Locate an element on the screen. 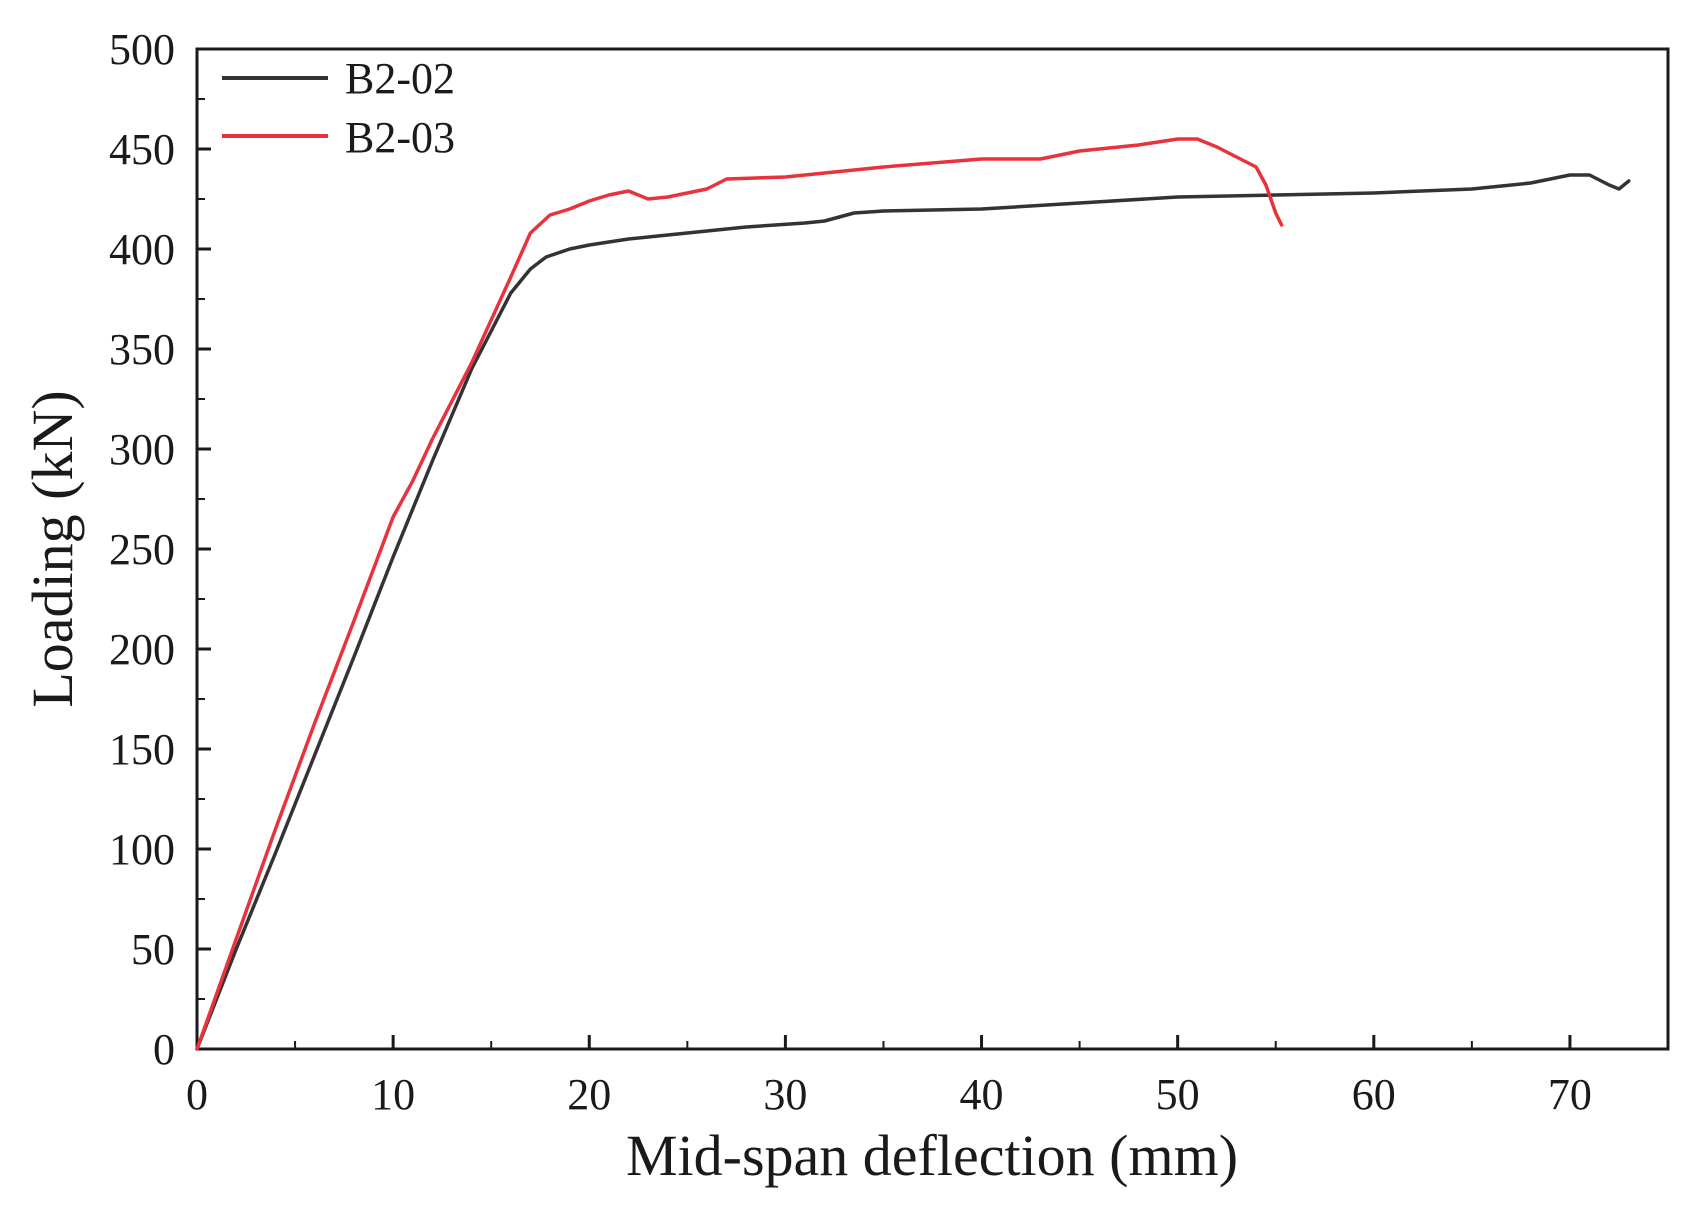 The height and width of the screenshot is (1208, 1697). y-tick-label: 250 is located at coordinates (142, 549).